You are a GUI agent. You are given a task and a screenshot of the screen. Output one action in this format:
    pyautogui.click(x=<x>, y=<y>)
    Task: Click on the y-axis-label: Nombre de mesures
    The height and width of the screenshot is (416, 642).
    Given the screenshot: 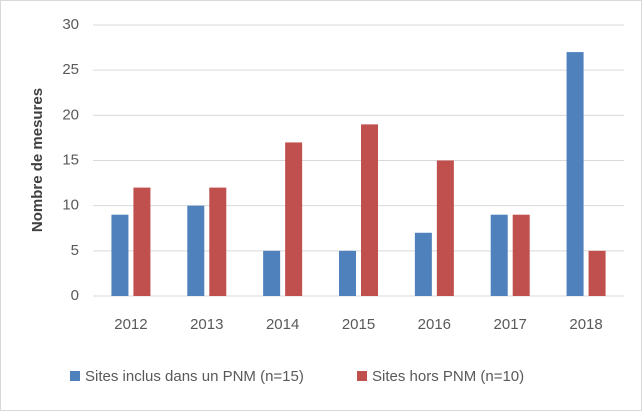 What is the action you would take?
    pyautogui.click(x=37, y=160)
    